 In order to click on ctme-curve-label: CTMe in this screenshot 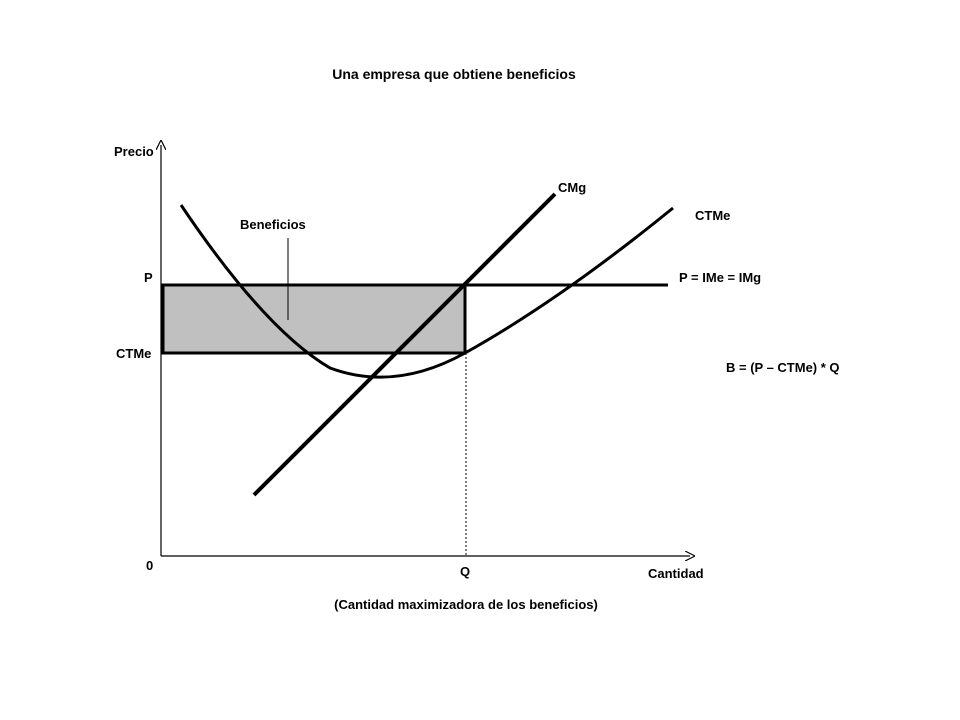, I will do `click(712, 215)`.